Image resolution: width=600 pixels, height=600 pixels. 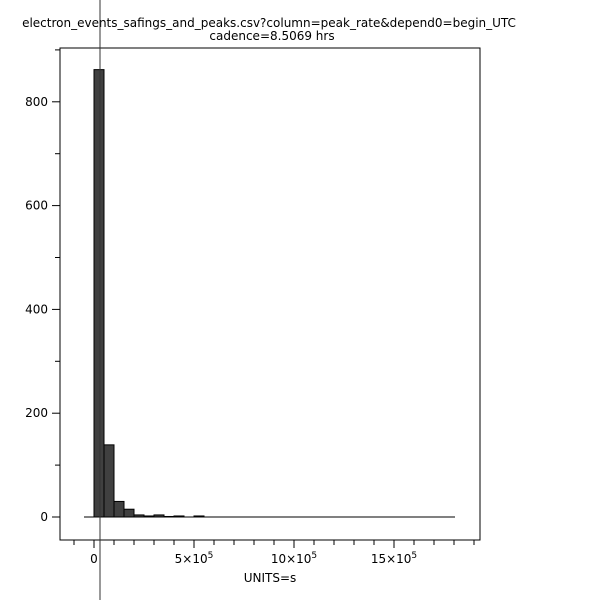 I want to click on y-tick-label: 200, so click(x=36, y=413).